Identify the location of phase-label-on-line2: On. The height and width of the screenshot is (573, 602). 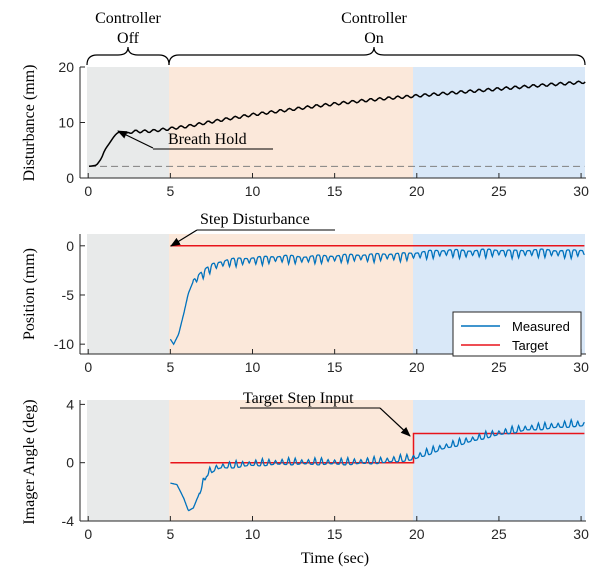
(374, 38).